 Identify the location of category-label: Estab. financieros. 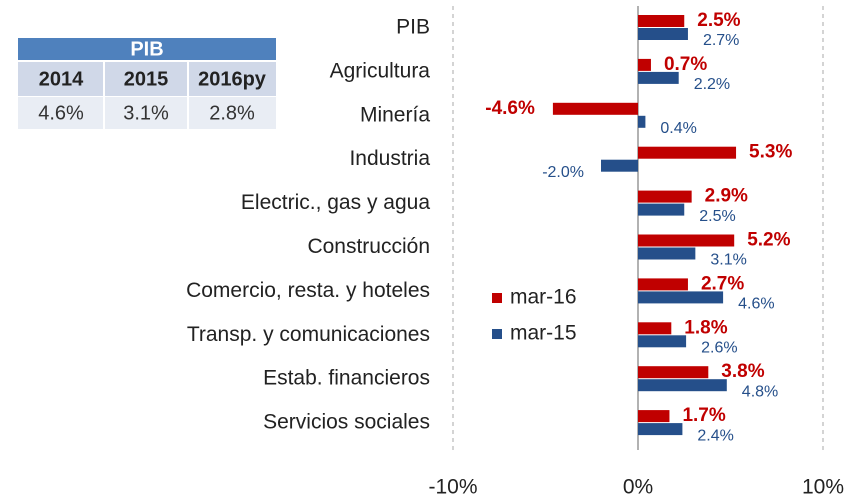
(346, 378).